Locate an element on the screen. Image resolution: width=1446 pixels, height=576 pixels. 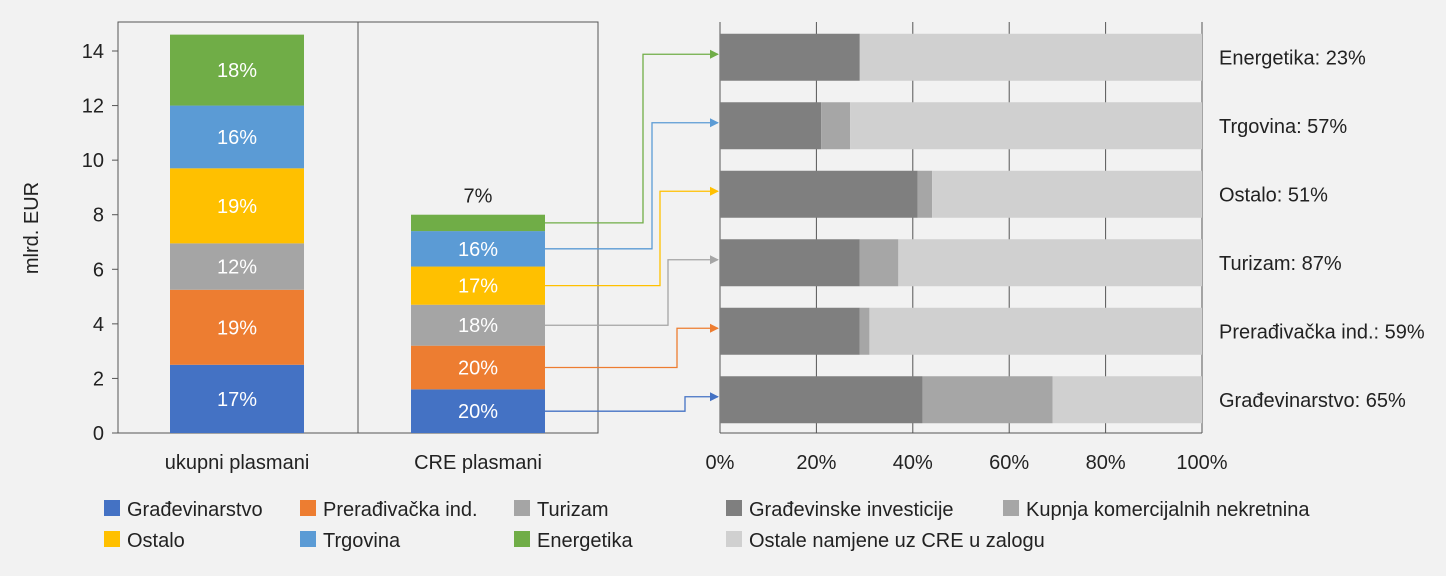
x-tick-label: 0% is located at coordinates (720, 463).